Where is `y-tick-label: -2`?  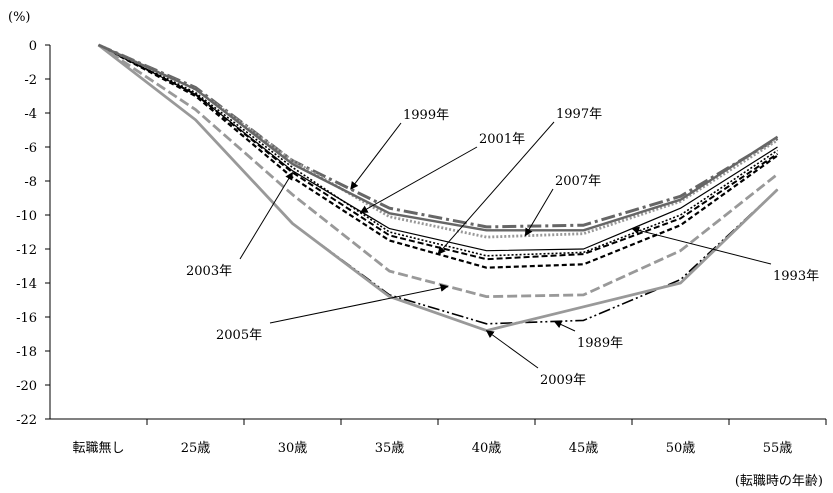
y-tick-label: -2 is located at coordinates (30, 80).